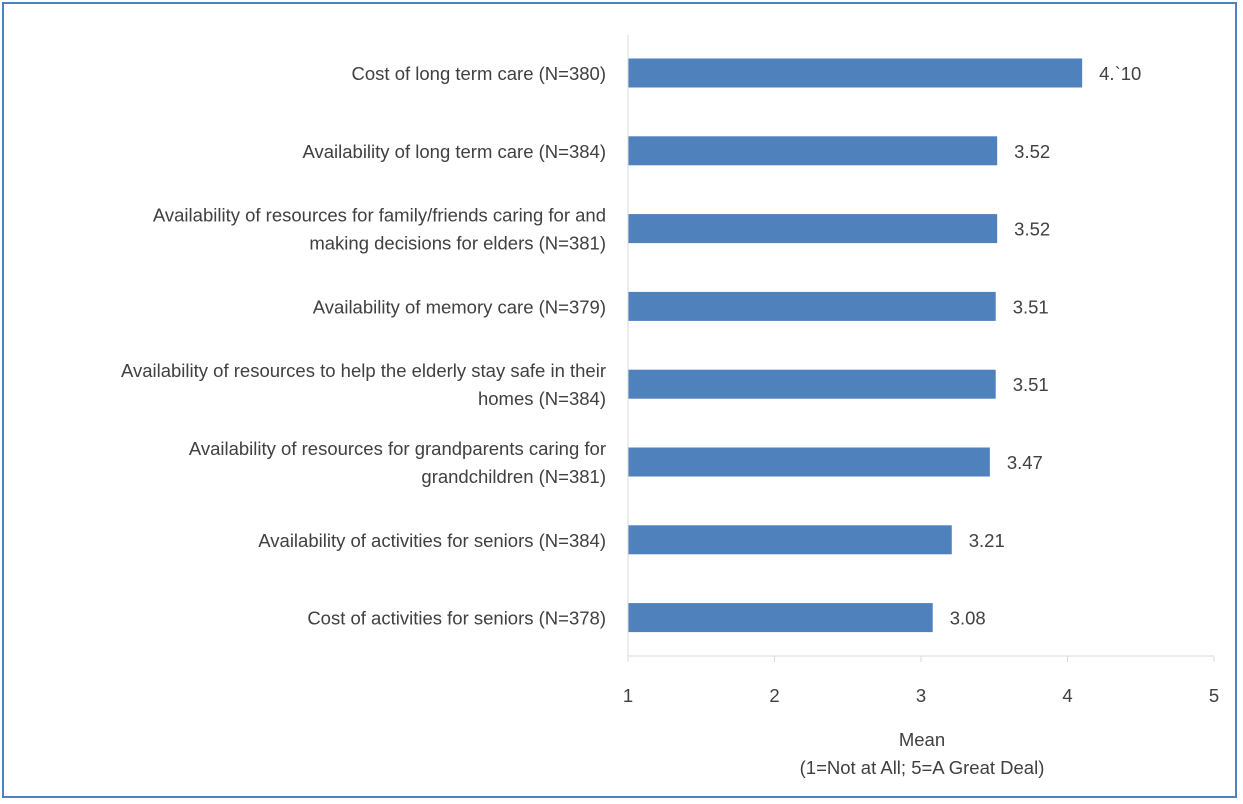 The image size is (1243, 804). What do you see at coordinates (987, 540) in the screenshot?
I see `data-label: 3.21` at bounding box center [987, 540].